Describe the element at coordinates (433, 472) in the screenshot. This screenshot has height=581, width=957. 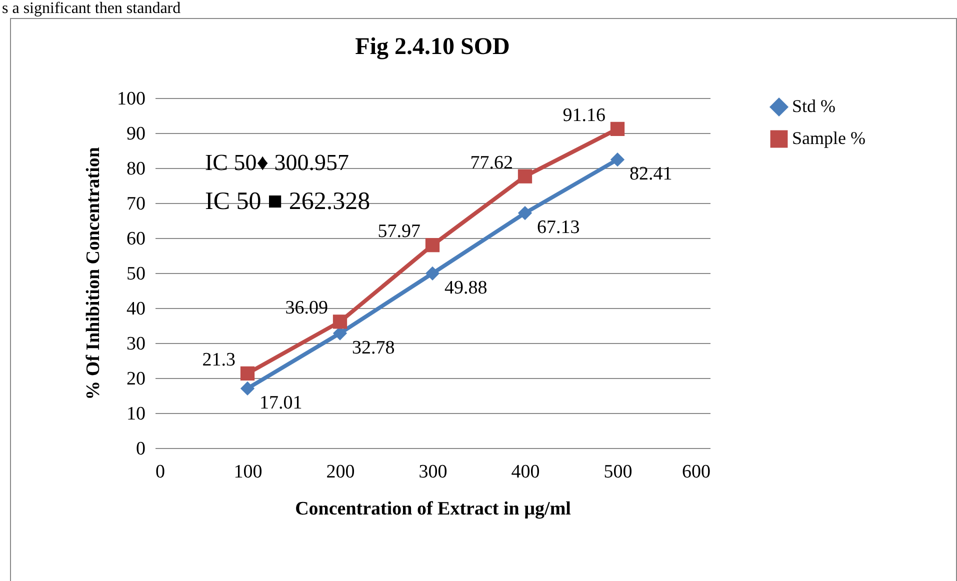
I see `x-tick-label: 300` at that location.